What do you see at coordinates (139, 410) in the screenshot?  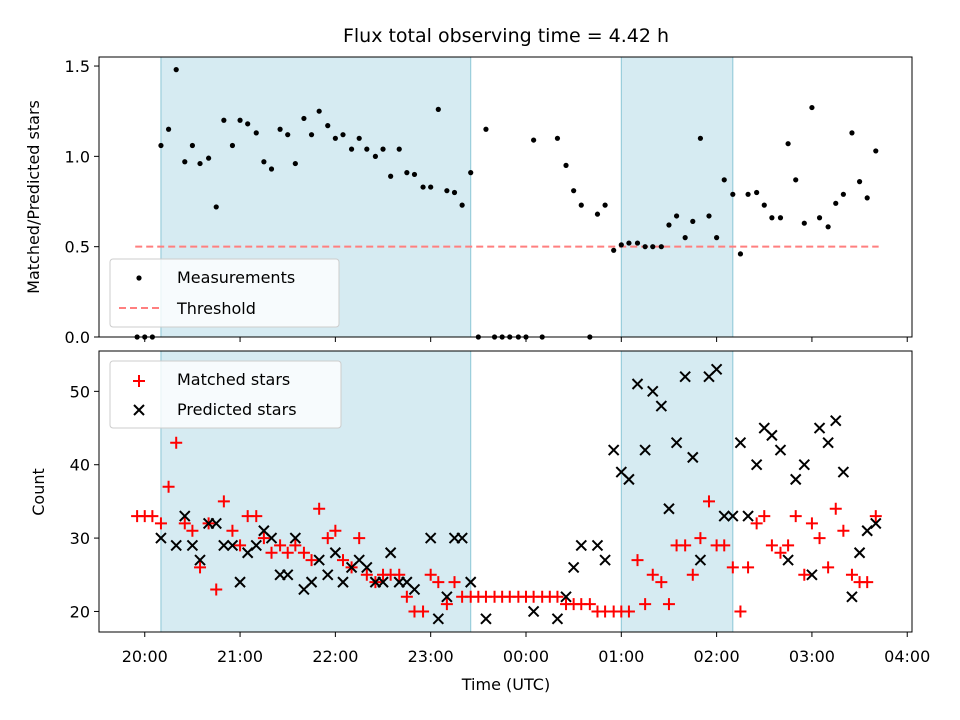 I see `legend-predicted-marker` at bounding box center [139, 410].